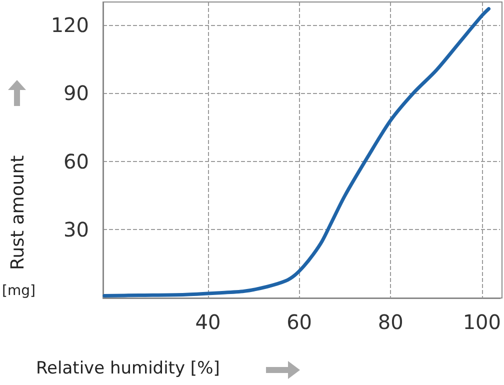 The width and height of the screenshot is (504, 385). Describe the element at coordinates (76, 161) in the screenshot. I see `y-tick-label: 60` at that location.